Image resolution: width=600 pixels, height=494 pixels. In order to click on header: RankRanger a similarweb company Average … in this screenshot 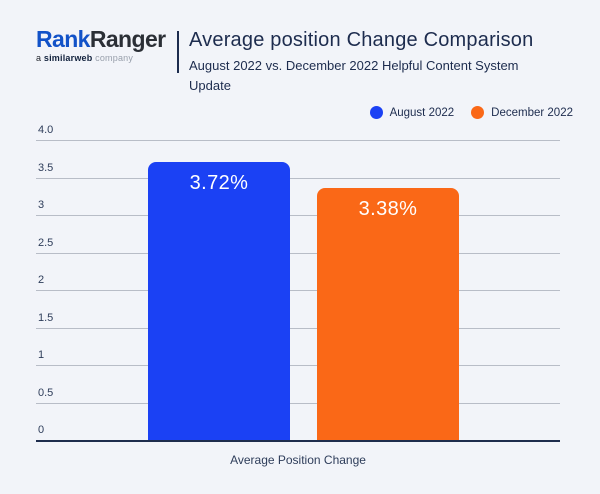, I will do `click(296, 61)`.